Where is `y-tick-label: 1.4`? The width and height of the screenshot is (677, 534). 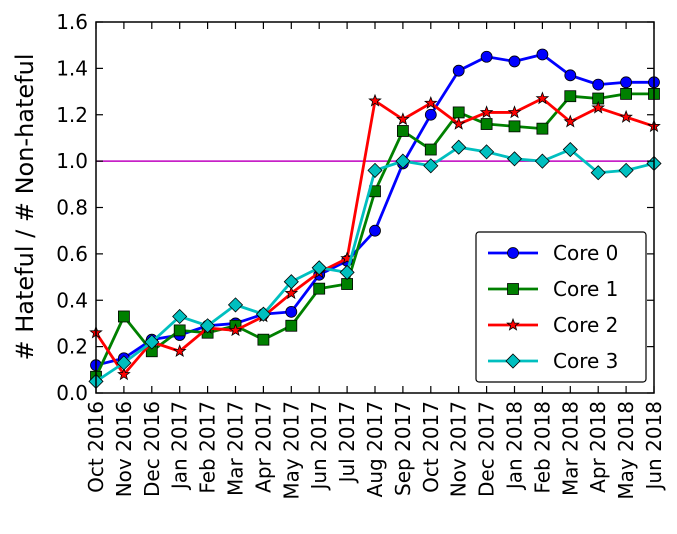 y-tick-label: 1.4 is located at coordinates (72, 68).